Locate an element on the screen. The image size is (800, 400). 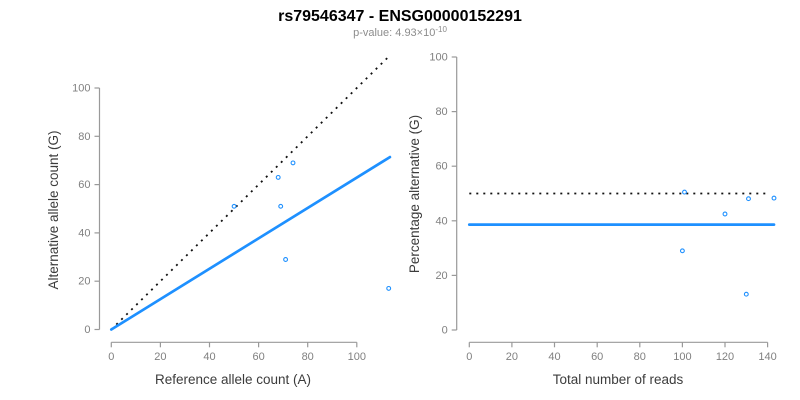
x-tick-label: 120 is located at coordinates (725, 357).